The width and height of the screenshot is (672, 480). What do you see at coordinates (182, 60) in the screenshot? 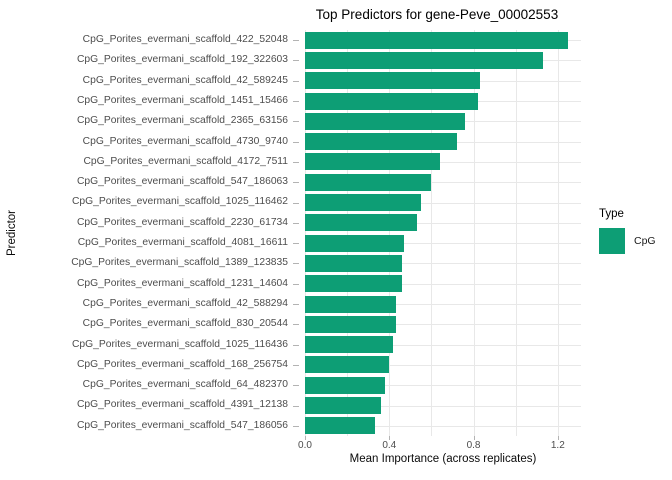
I see `y-axis-label: CpG_Porites_evermani_scaffold_192_322603` at bounding box center [182, 60].